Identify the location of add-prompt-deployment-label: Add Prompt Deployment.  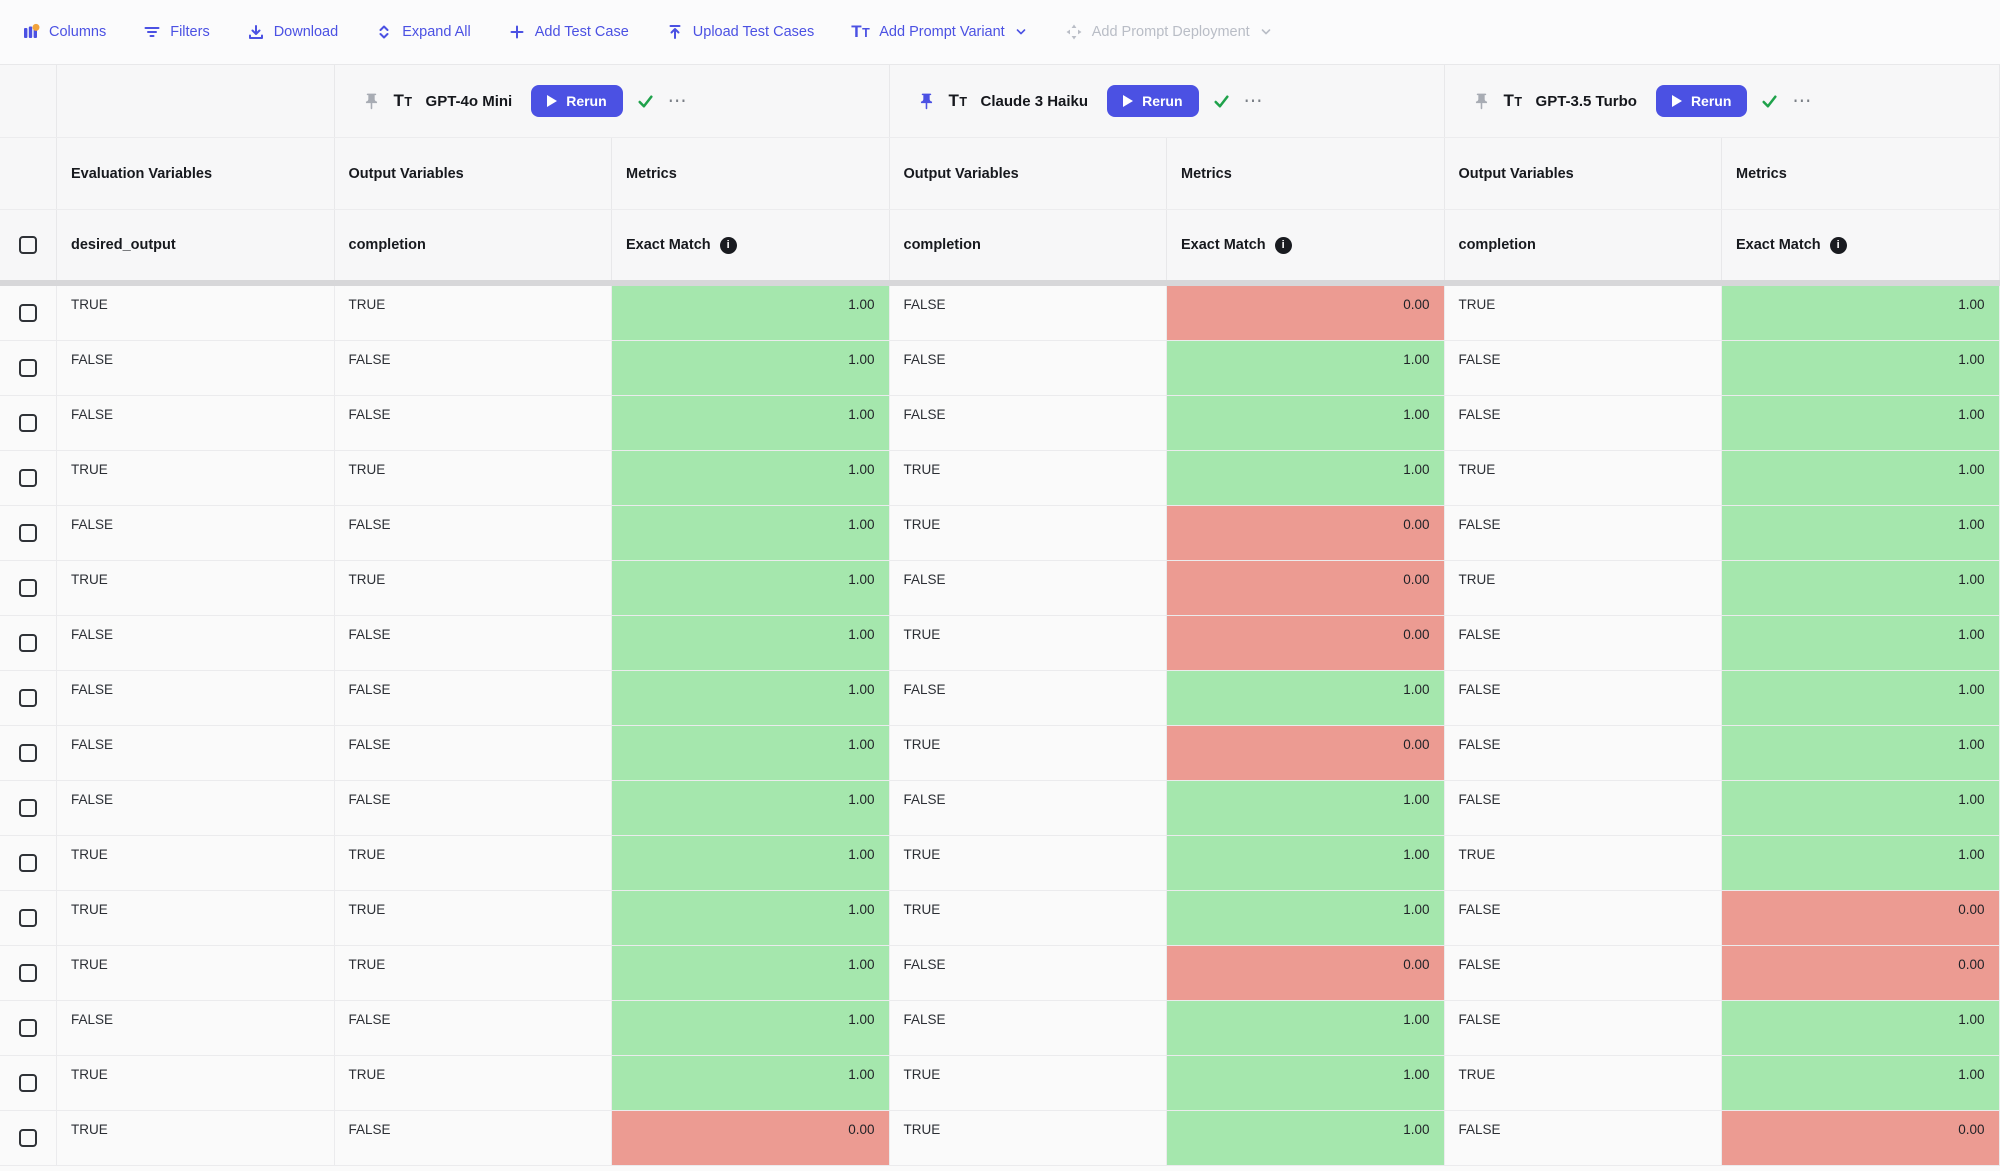
(1170, 32).